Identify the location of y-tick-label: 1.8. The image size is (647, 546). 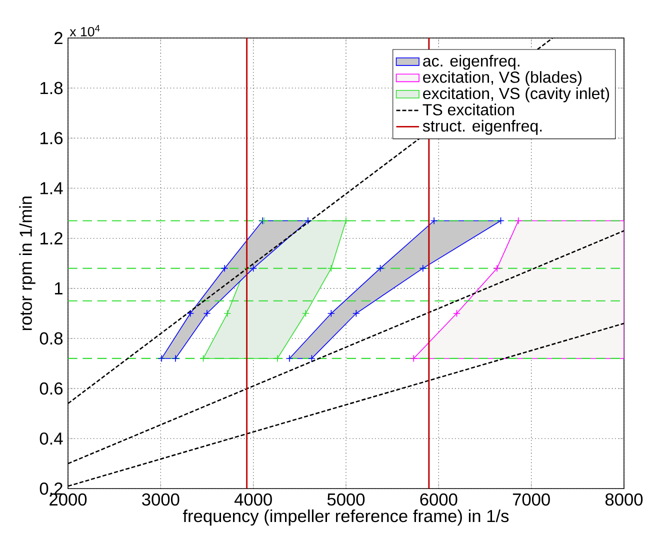
(51, 88).